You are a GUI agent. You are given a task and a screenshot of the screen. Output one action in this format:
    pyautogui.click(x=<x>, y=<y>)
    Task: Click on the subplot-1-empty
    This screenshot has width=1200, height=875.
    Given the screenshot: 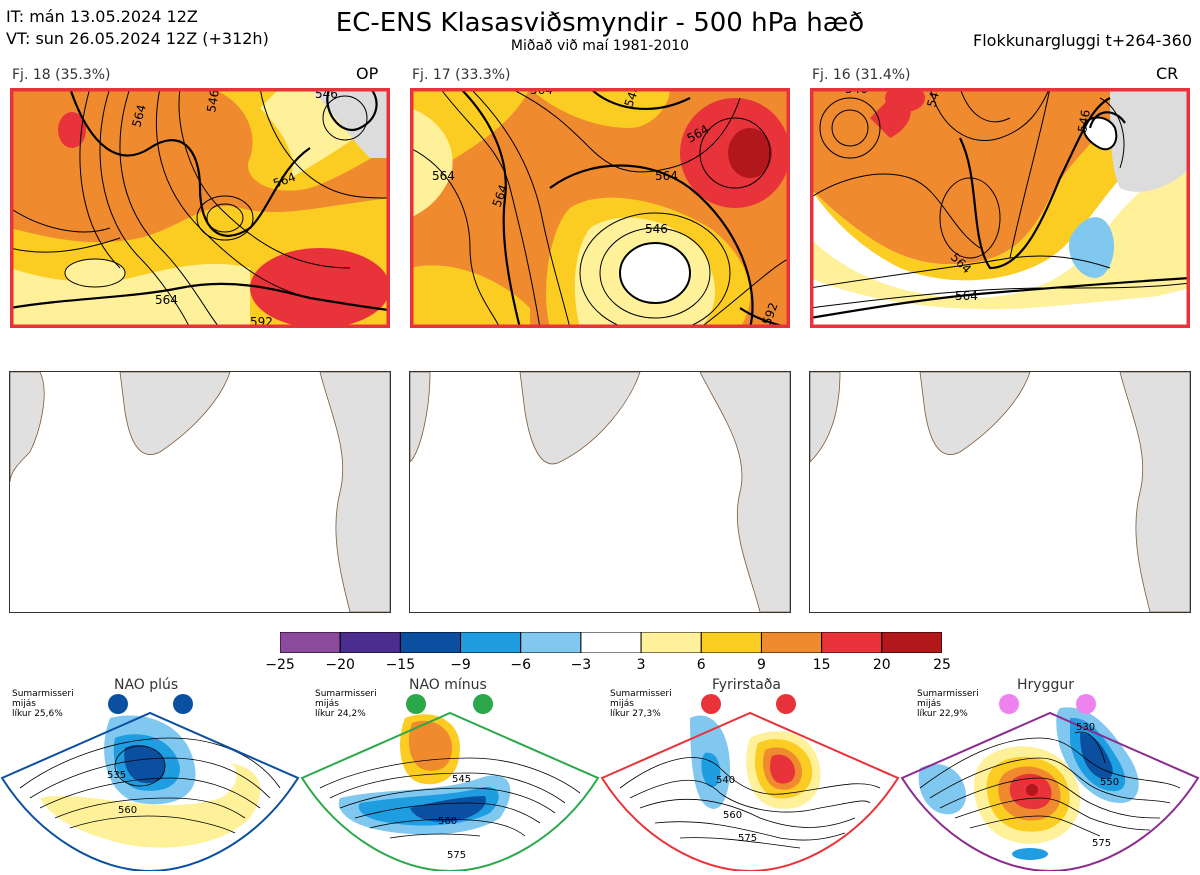 What is the action you would take?
    pyautogui.click(x=200, y=492)
    